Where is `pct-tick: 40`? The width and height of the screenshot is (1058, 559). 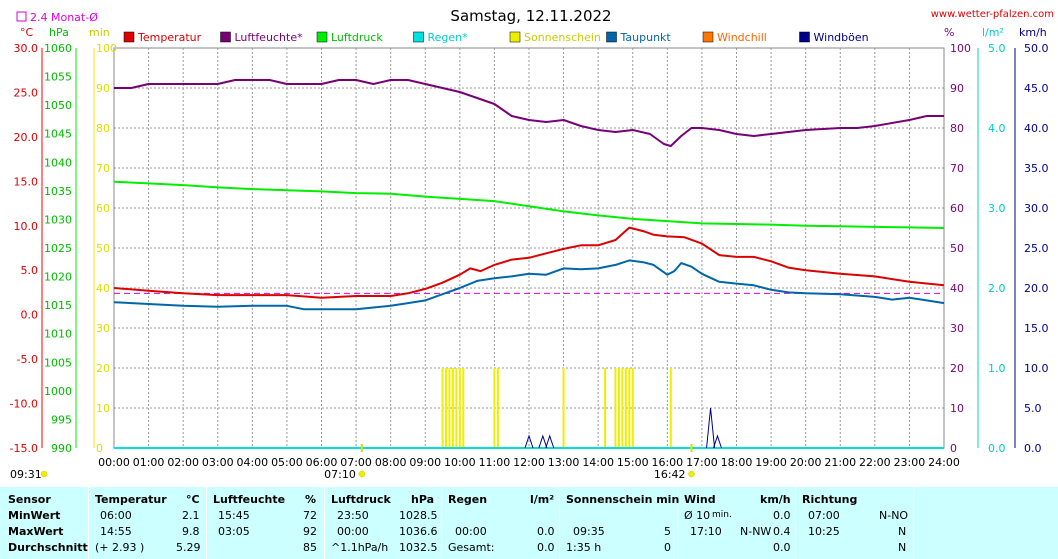 pct-tick: 40 is located at coordinates (957, 288).